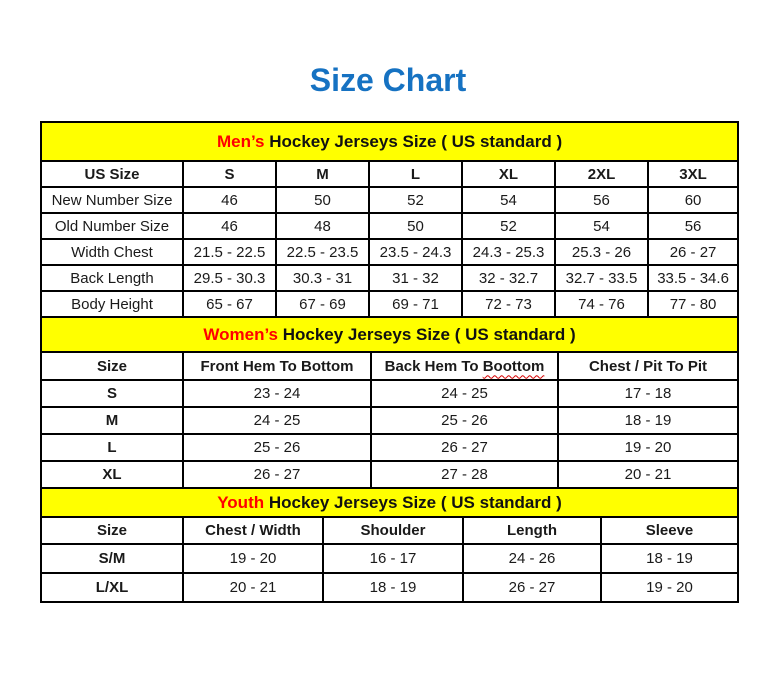  I want to click on row-label: Body Height, so click(112, 304).